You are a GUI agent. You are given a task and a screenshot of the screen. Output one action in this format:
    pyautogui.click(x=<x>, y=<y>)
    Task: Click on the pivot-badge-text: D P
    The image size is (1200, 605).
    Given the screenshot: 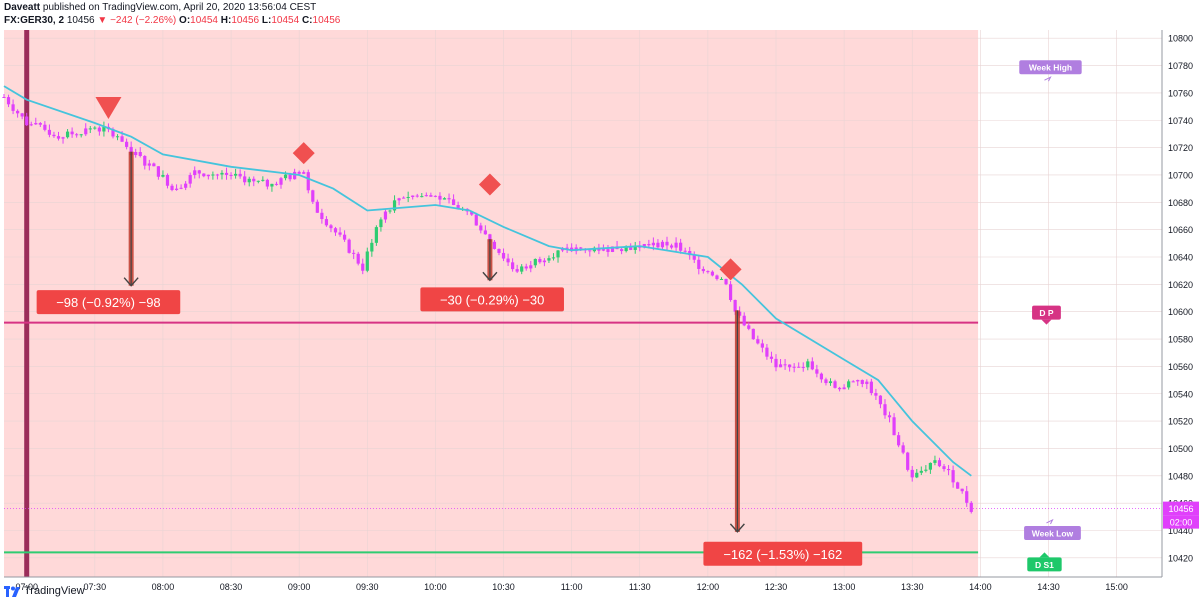 What is the action you would take?
    pyautogui.click(x=1046, y=313)
    